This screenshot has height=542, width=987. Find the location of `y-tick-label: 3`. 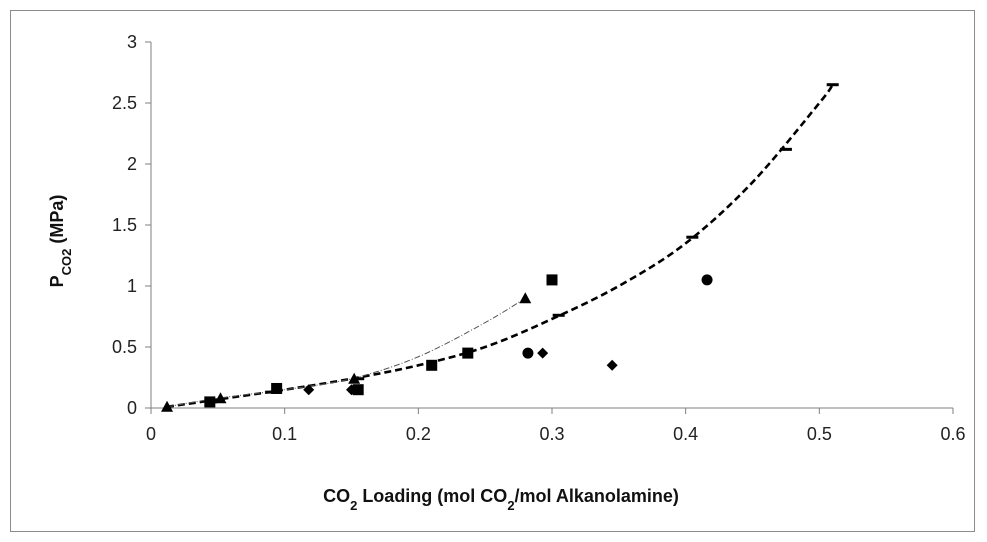

y-tick-label: 3 is located at coordinates (132, 42).